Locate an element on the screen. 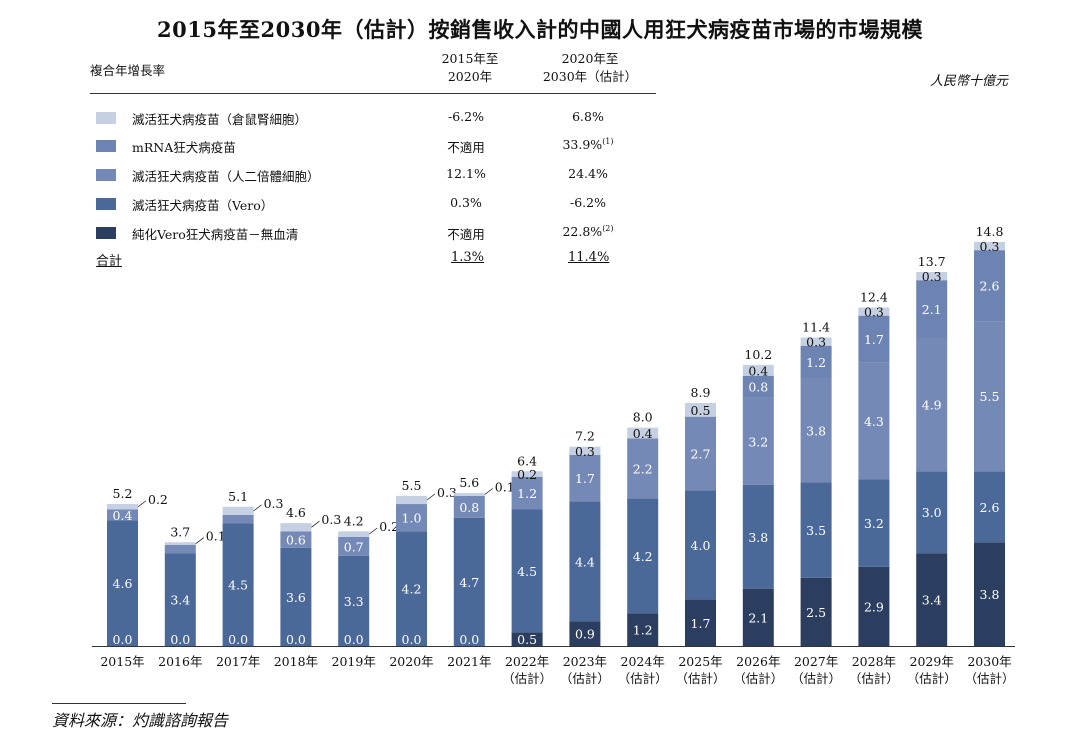 This screenshot has width=1080, height=738. bar-label-human-diploid: 0.4 is located at coordinates (123, 515).